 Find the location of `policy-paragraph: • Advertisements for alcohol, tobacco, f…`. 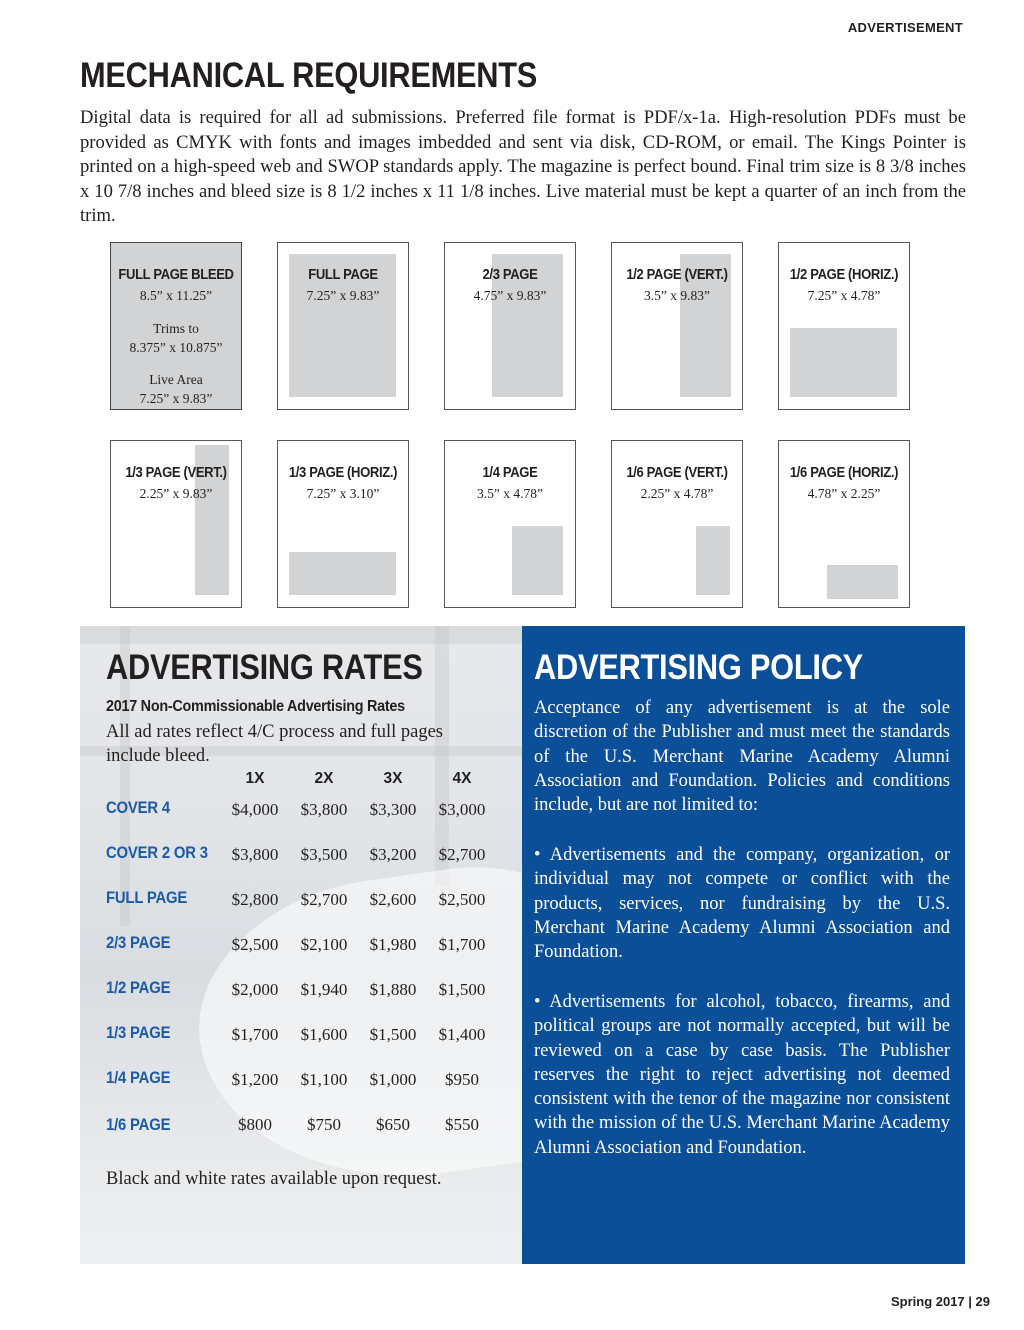

policy-paragraph: • Advertisements for alcohol, tobacco, f… is located at coordinates (742, 1075).